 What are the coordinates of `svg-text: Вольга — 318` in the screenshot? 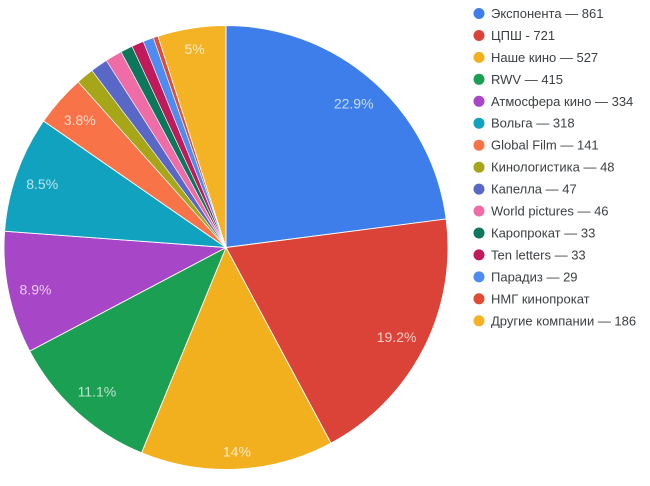 It's located at (533, 123).